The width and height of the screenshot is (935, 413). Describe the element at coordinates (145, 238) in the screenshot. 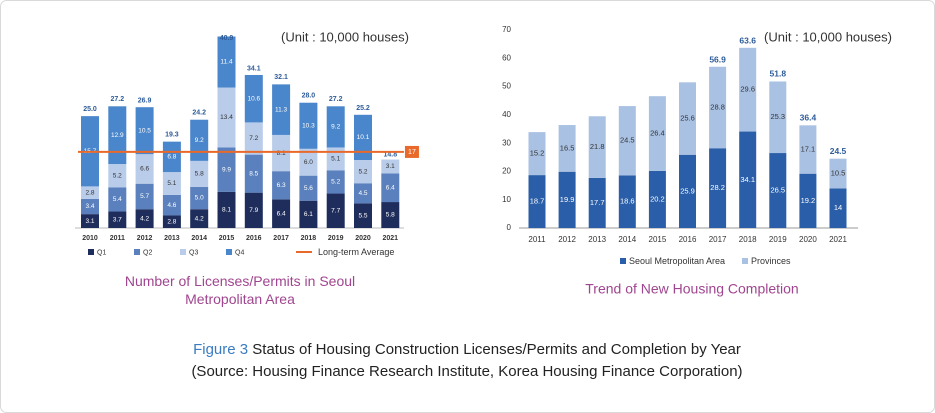

I see `x-tick-label: 2012` at that location.